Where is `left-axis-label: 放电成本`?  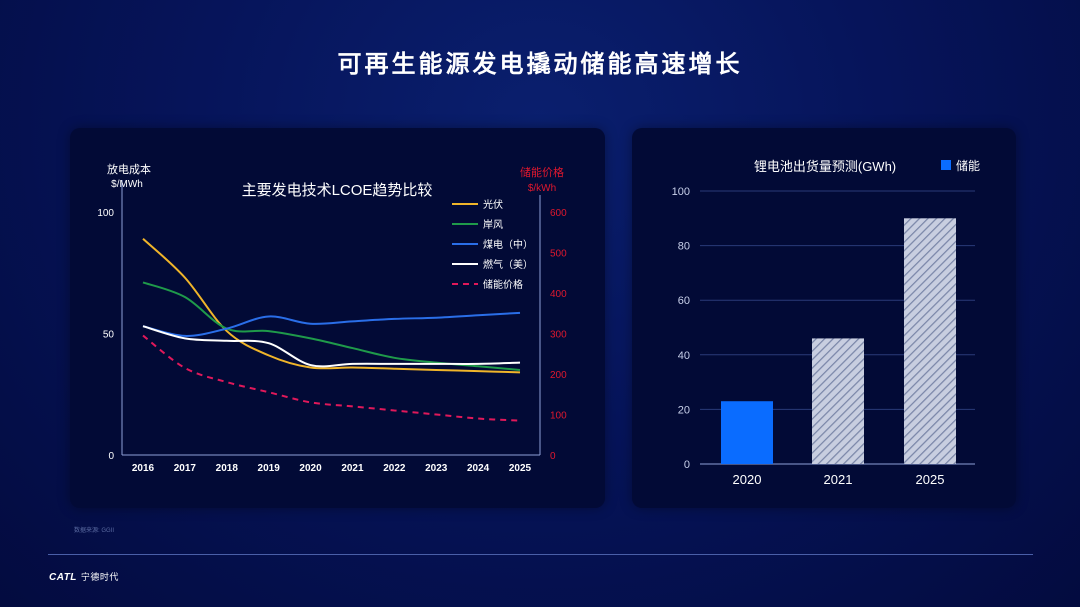
left-axis-label: 放电成本 is located at coordinates (129, 169).